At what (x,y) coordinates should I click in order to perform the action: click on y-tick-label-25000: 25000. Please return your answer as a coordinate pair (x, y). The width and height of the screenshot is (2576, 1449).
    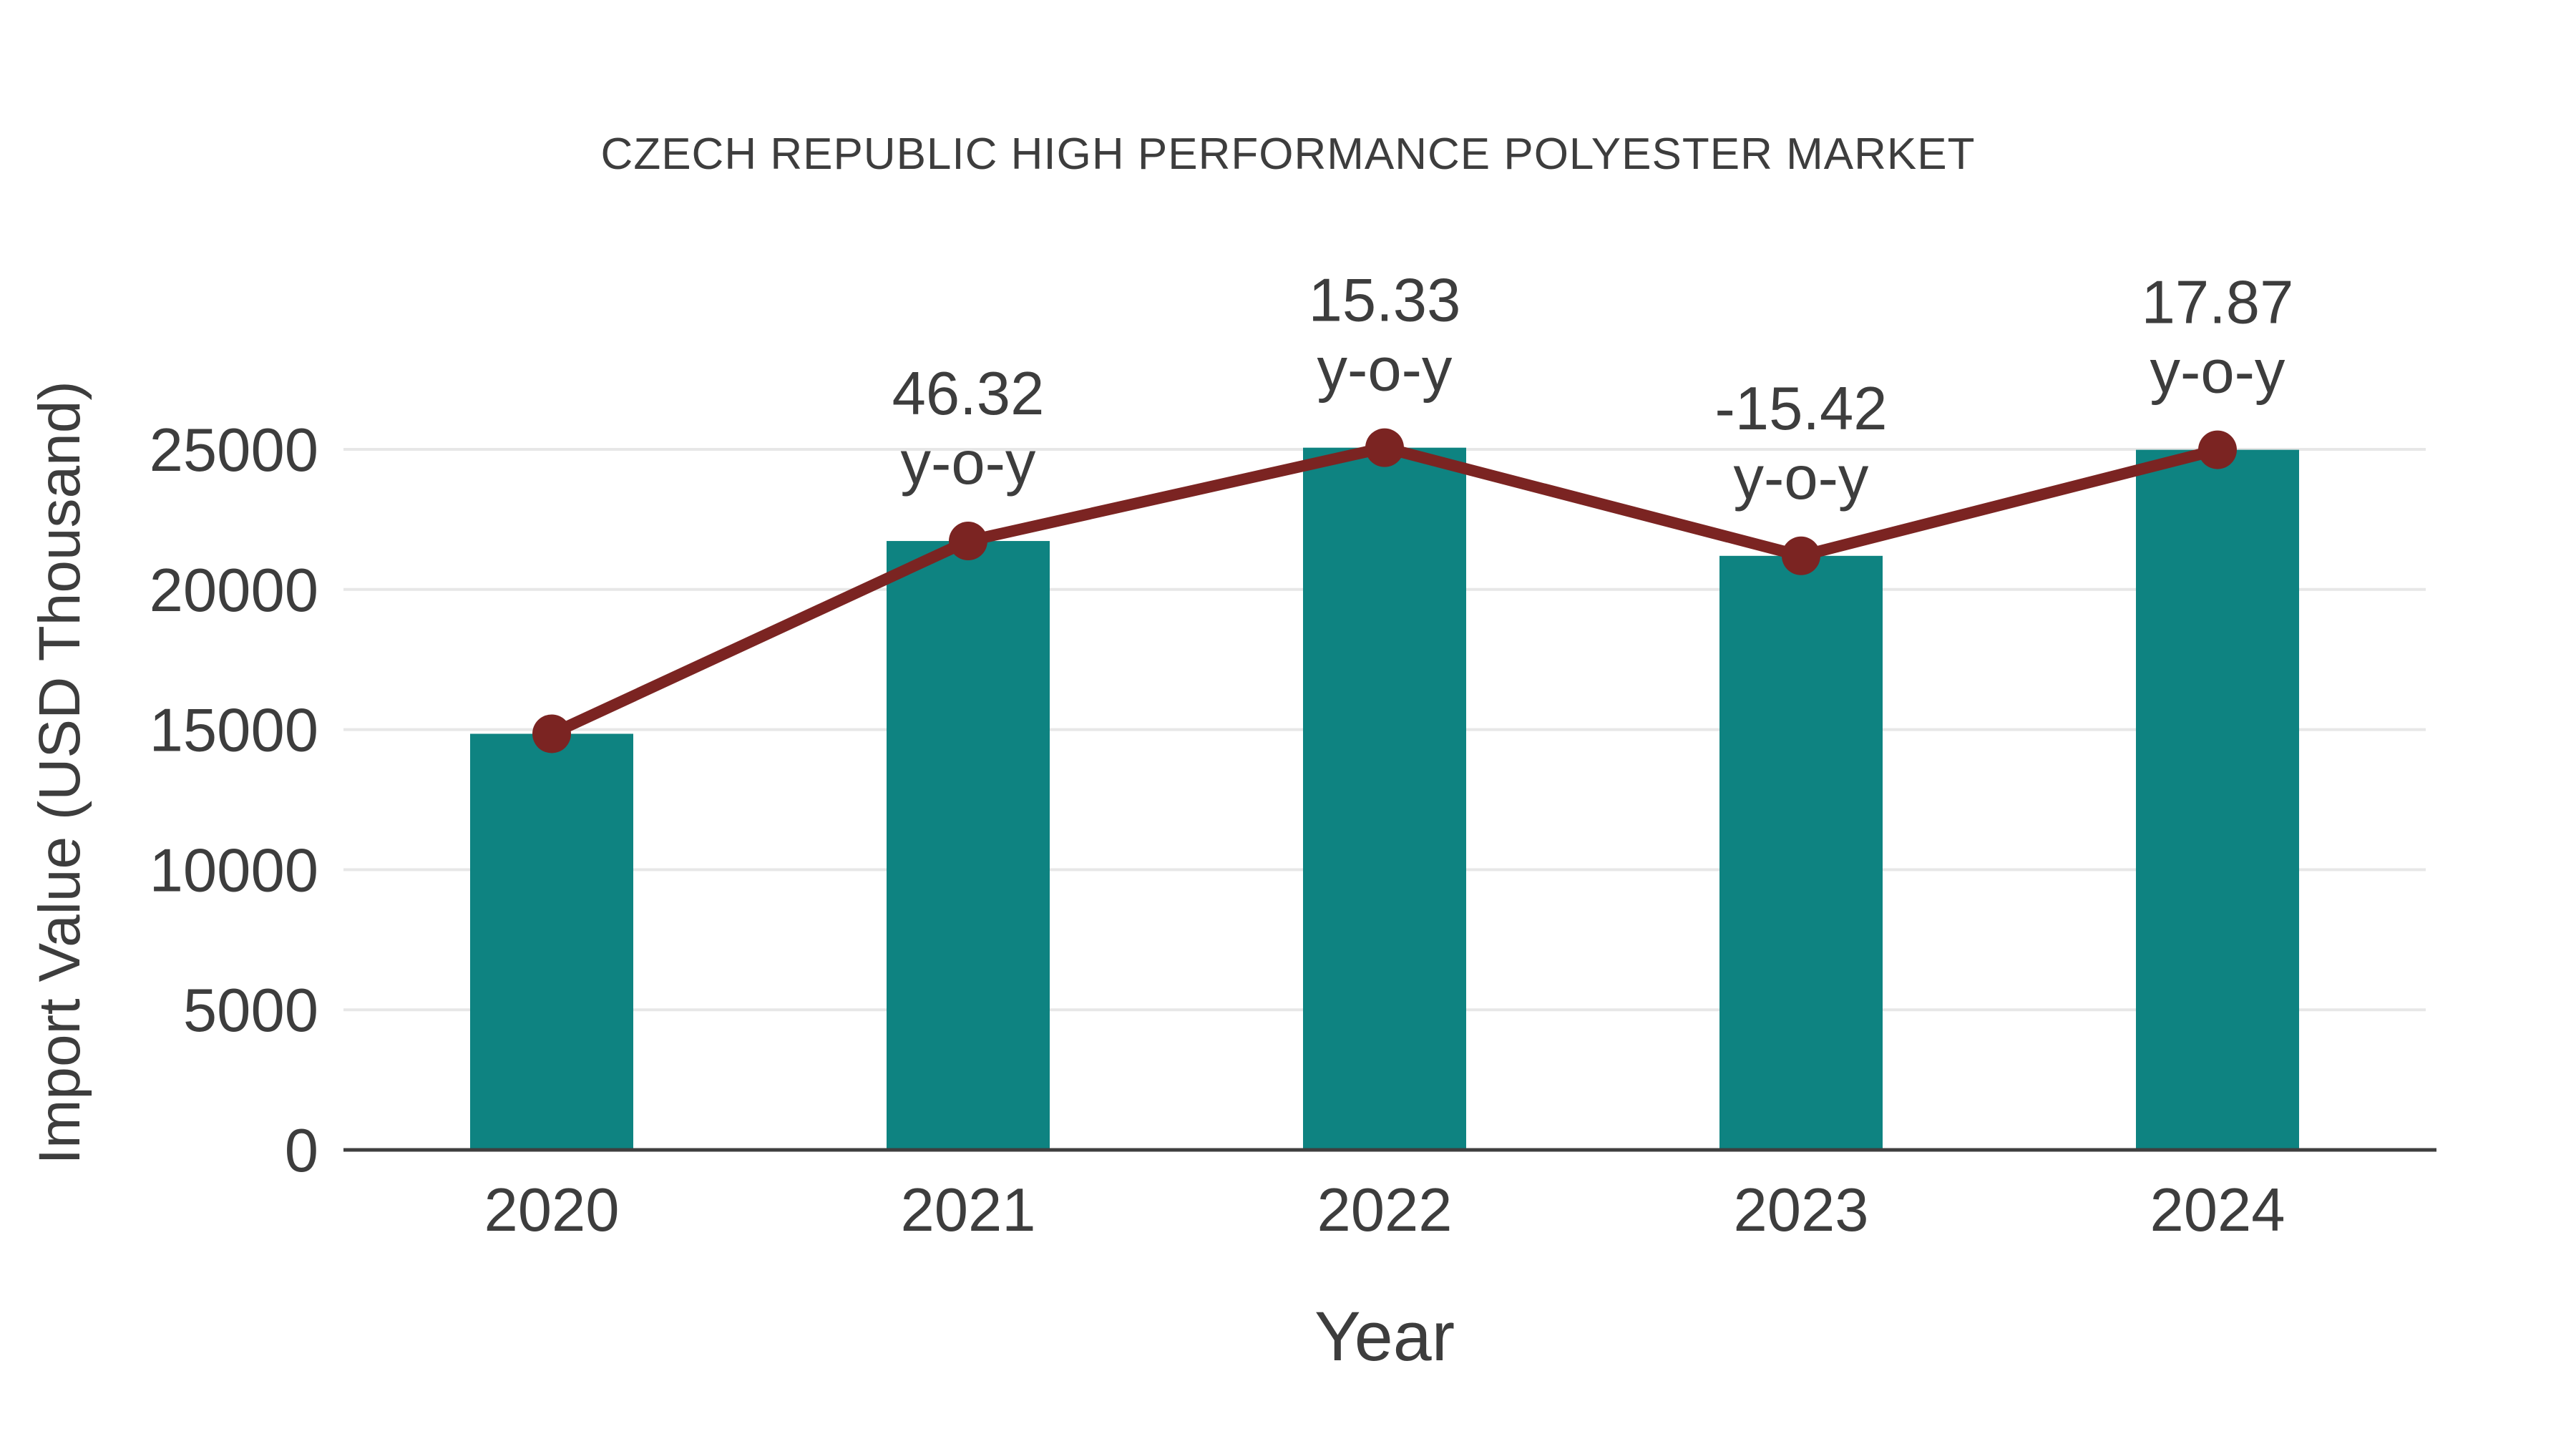
    Looking at the image, I should click on (234, 450).